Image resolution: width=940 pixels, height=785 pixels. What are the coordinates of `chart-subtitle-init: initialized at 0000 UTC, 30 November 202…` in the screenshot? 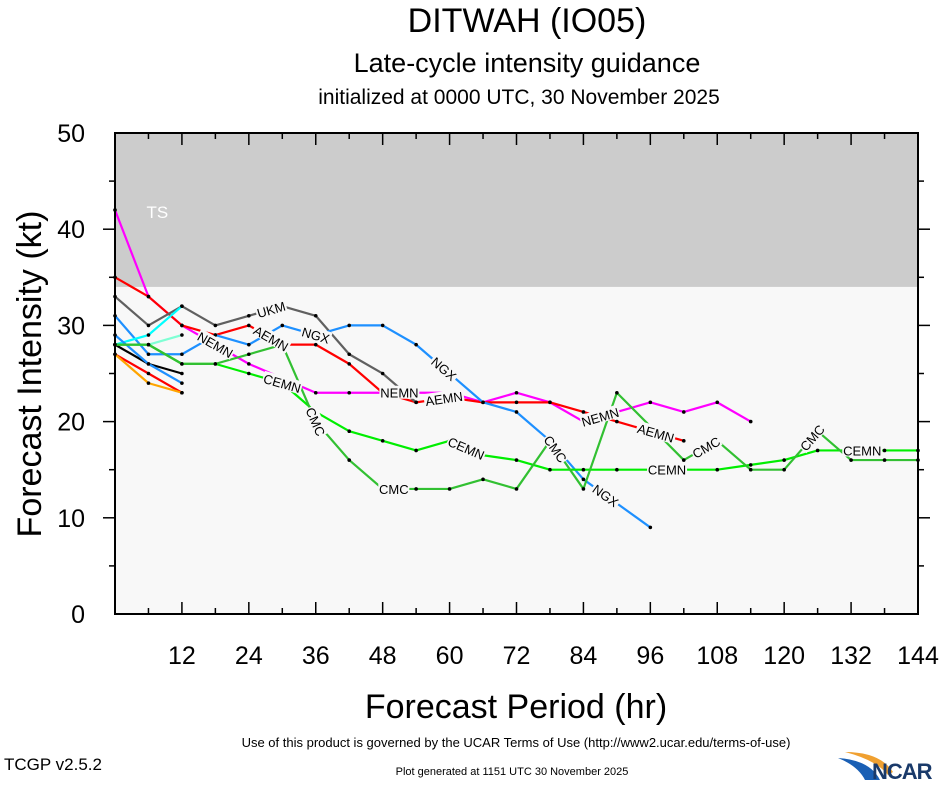 It's located at (519, 97).